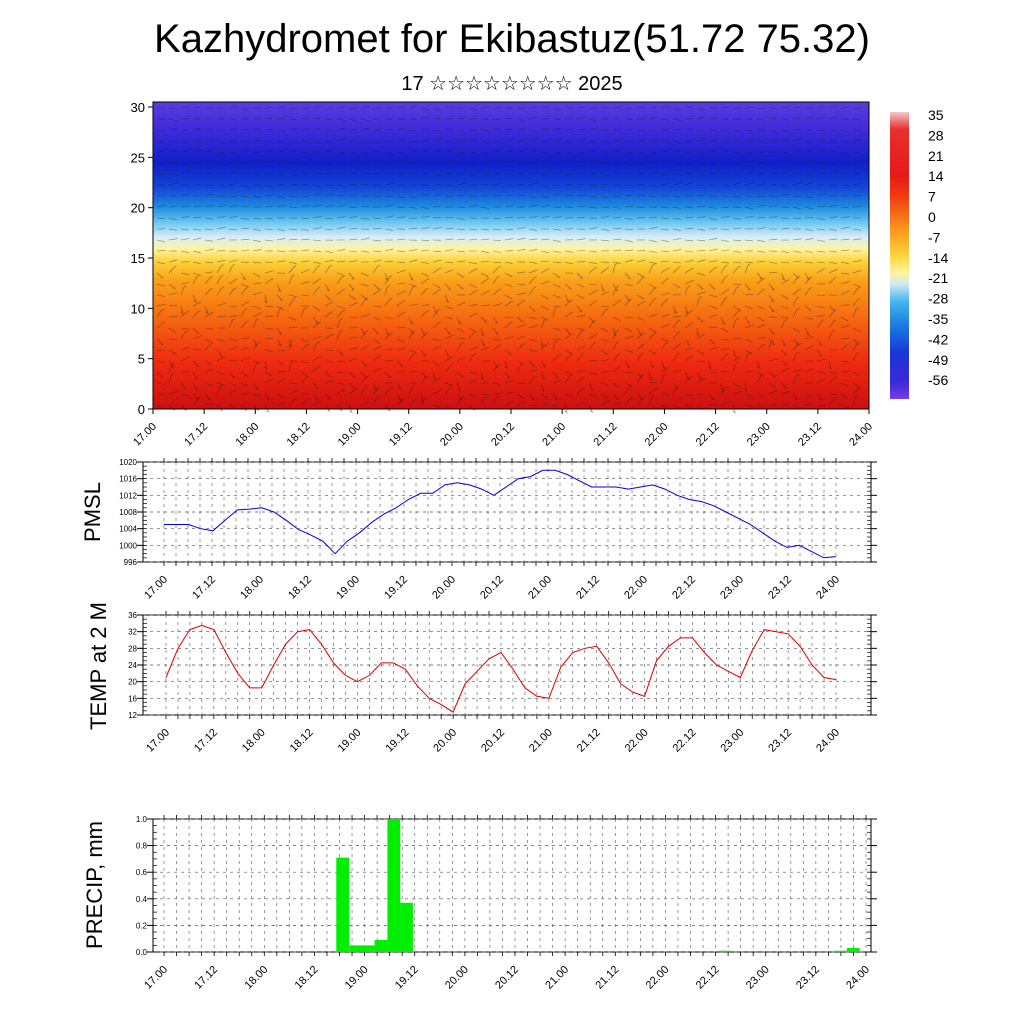  What do you see at coordinates (938, 360) in the screenshot?
I see `colorbar-label: -49` at bounding box center [938, 360].